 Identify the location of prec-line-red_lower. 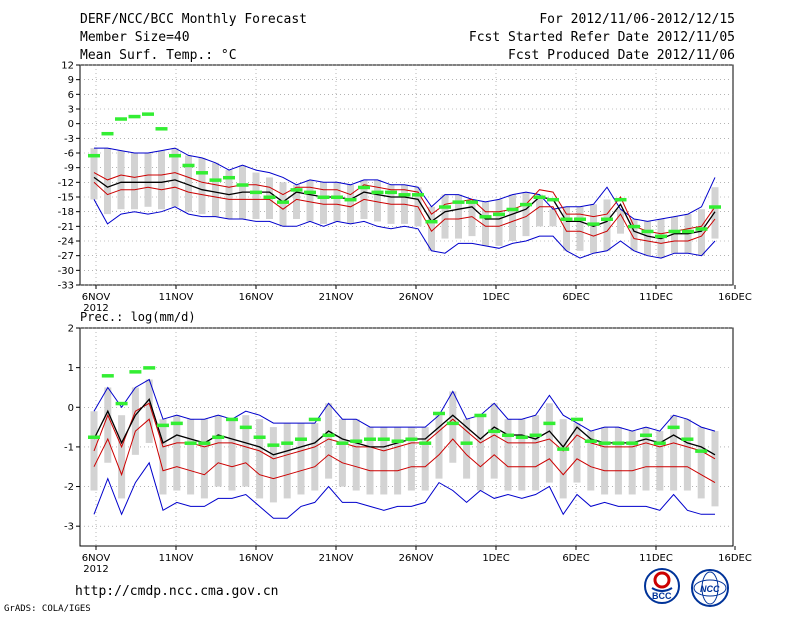
(404, 451).